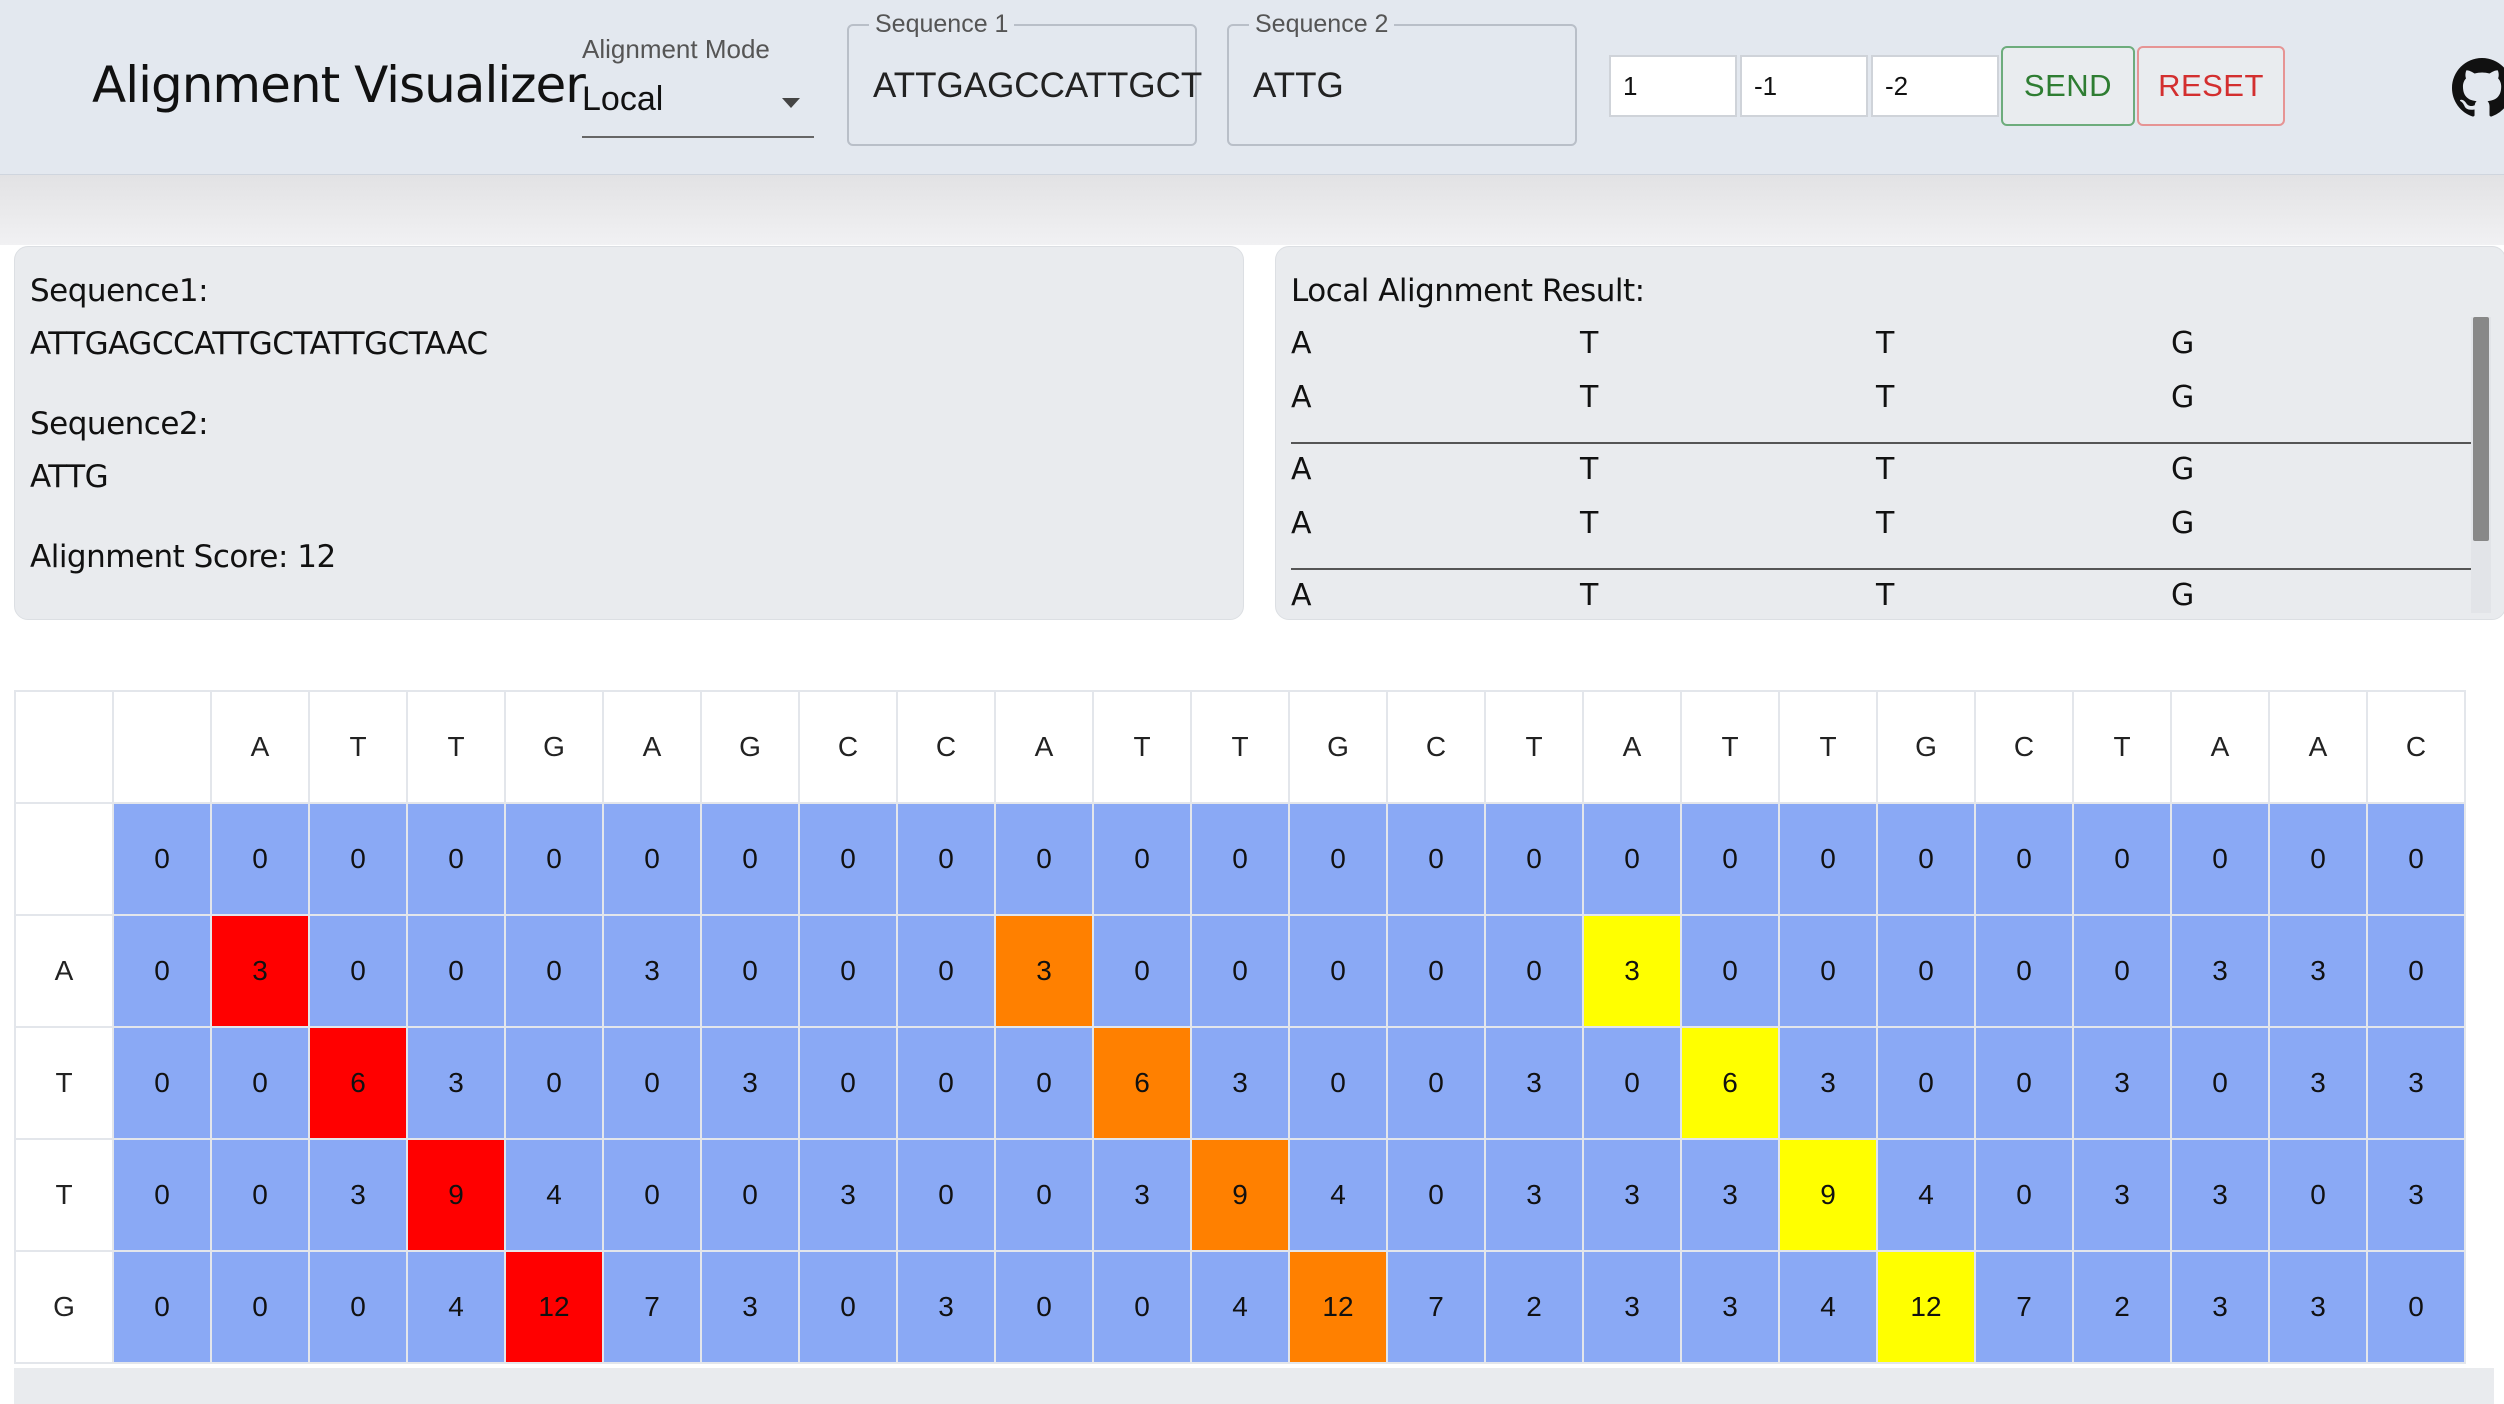 The height and width of the screenshot is (1404, 2504). What do you see at coordinates (1730, 1083) in the screenshot?
I see `matrix-path-cell: 6` at bounding box center [1730, 1083].